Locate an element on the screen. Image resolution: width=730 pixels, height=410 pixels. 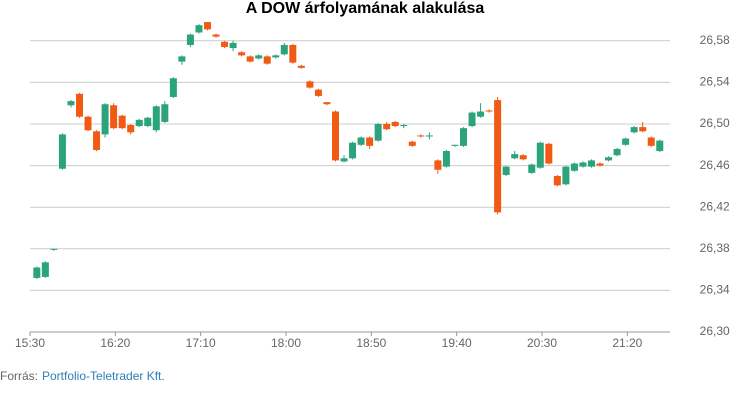
x-tick-label: 17:10 is located at coordinates (201, 343).